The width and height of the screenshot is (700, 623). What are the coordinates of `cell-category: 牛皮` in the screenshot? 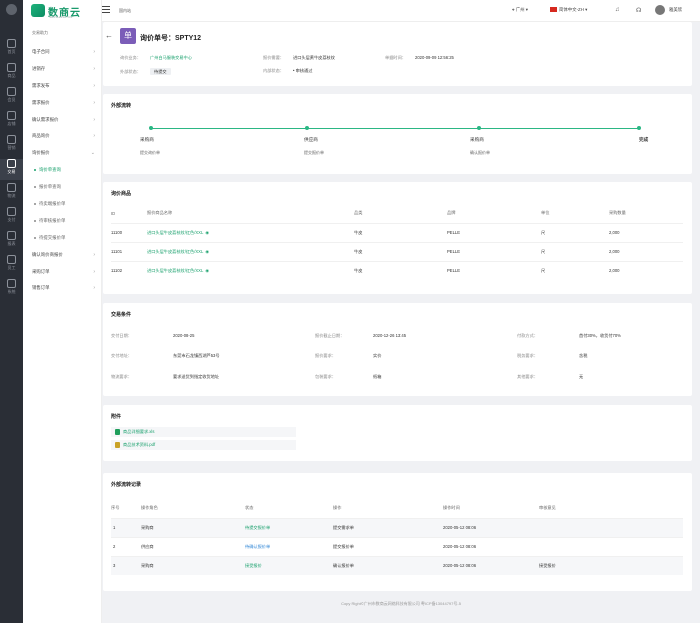 It's located at (358, 270).